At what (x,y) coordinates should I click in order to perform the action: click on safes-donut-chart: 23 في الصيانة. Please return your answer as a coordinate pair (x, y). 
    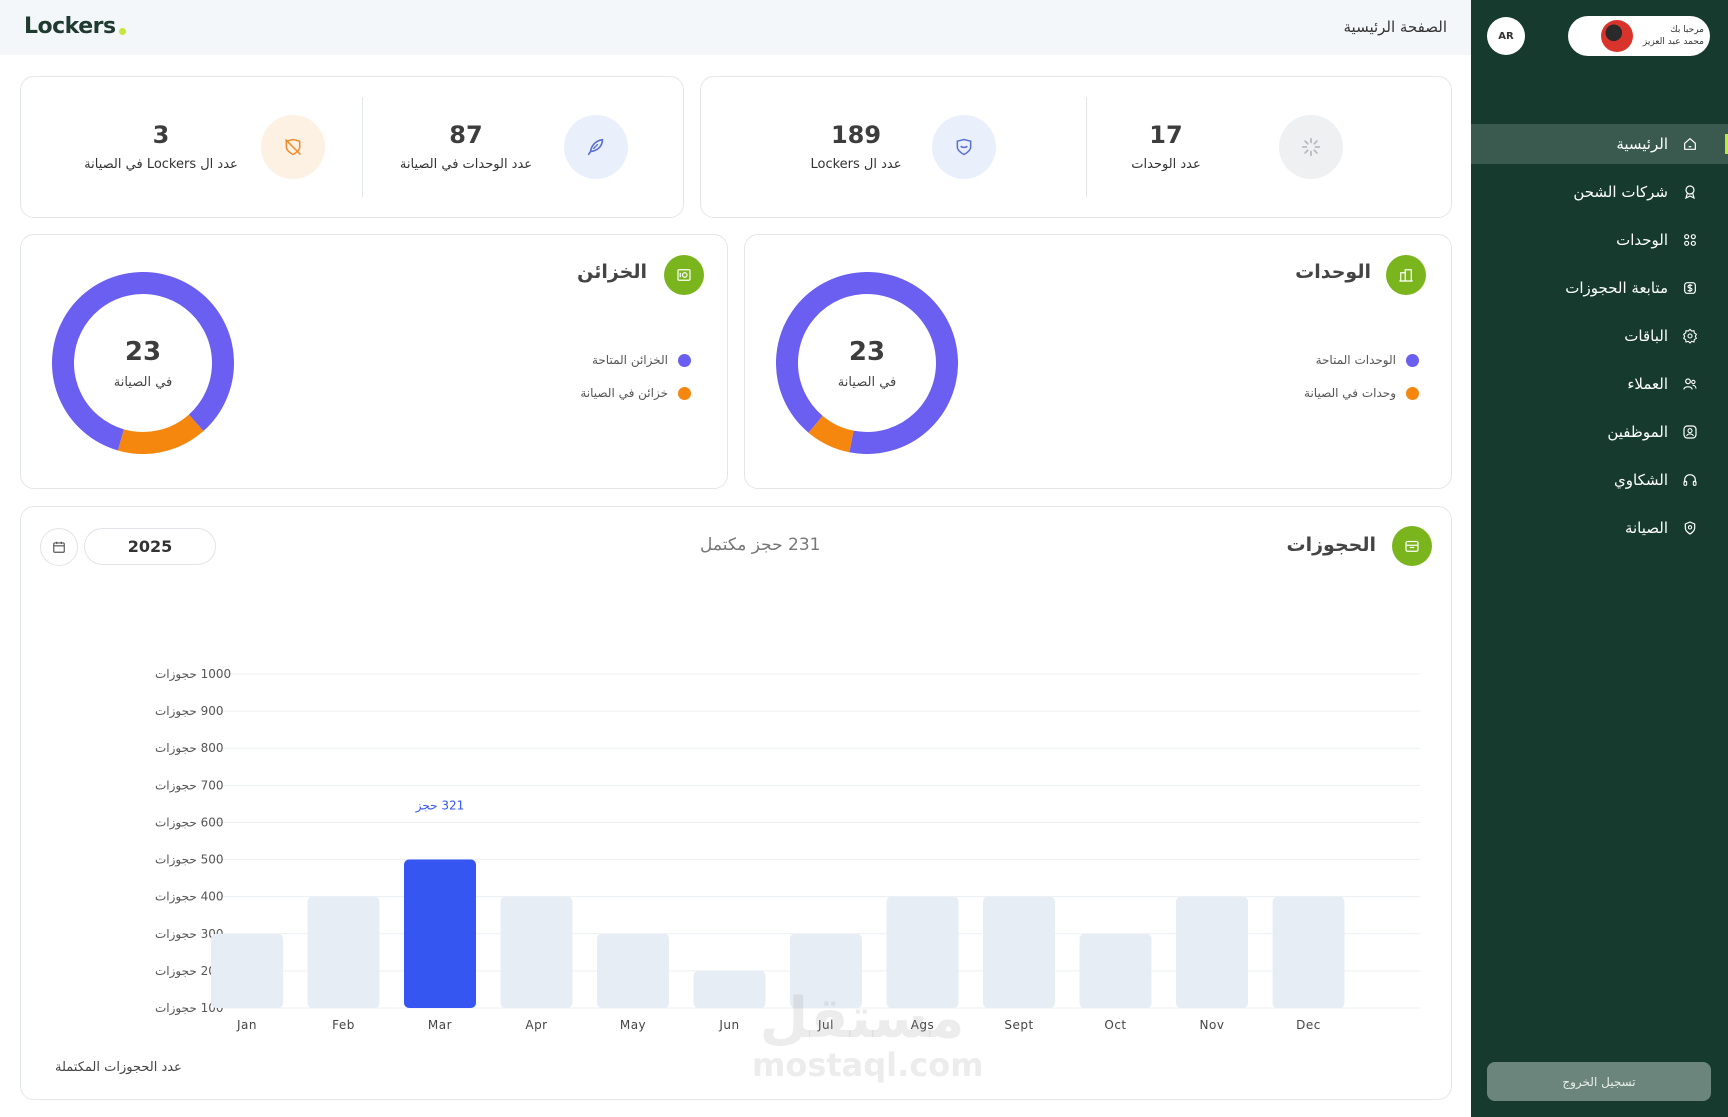
    Looking at the image, I should click on (143, 363).